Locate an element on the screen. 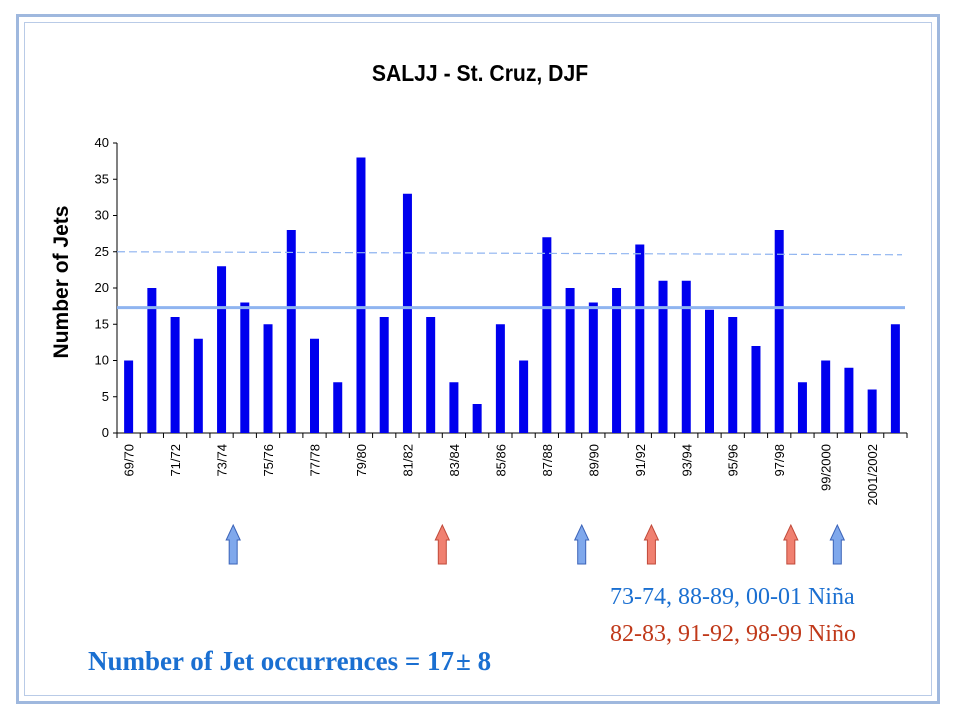 This screenshot has height=720, width=960. y-tick-label: 30 is located at coordinates (102, 215).